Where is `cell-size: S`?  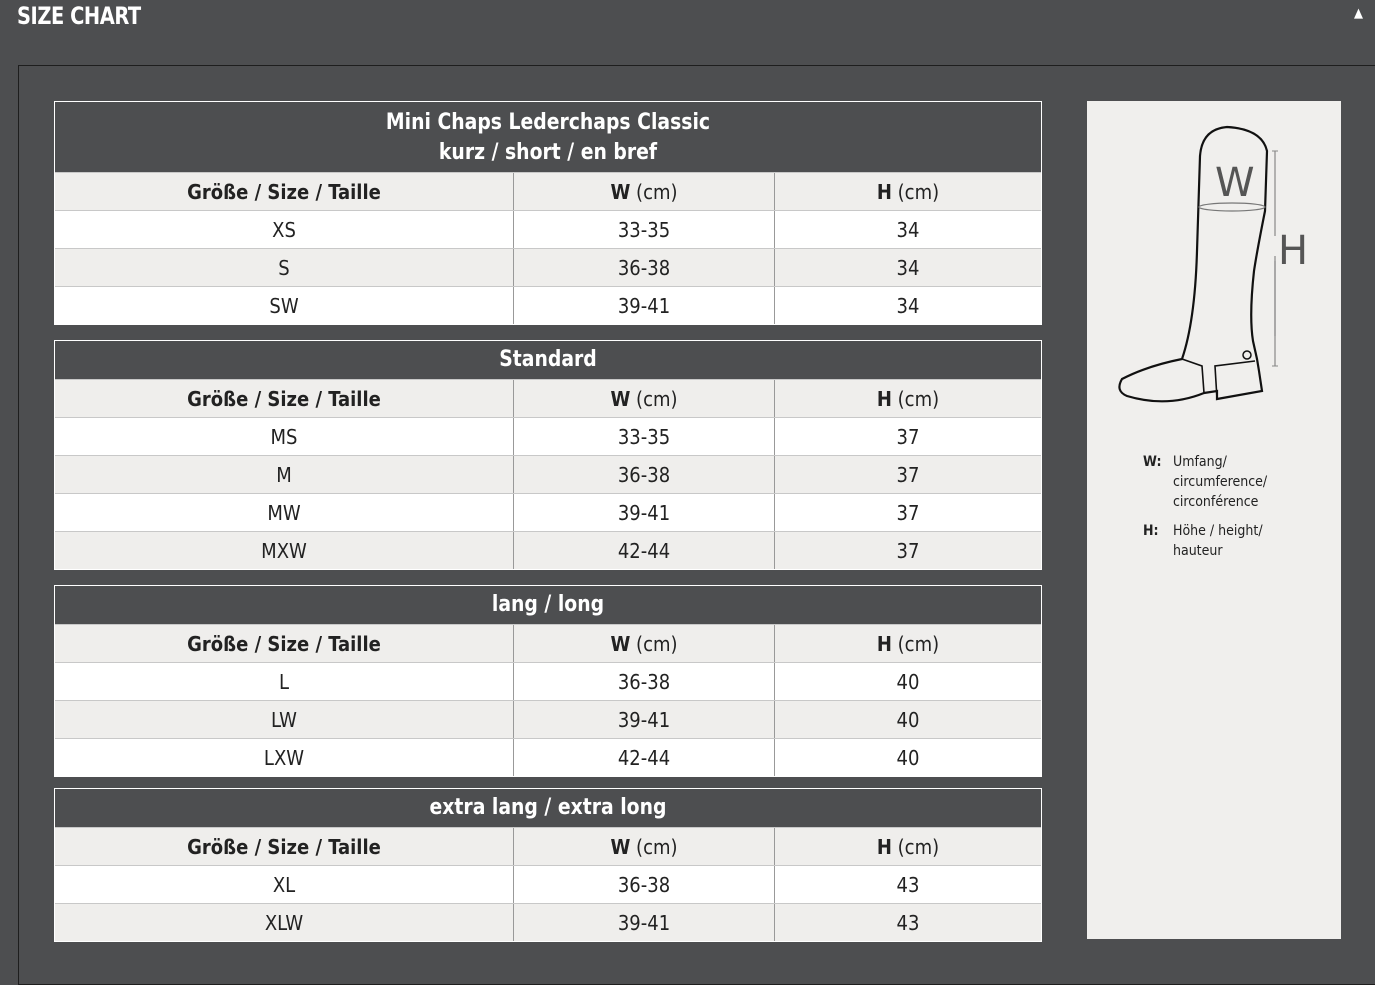 cell-size: S is located at coordinates (284, 267).